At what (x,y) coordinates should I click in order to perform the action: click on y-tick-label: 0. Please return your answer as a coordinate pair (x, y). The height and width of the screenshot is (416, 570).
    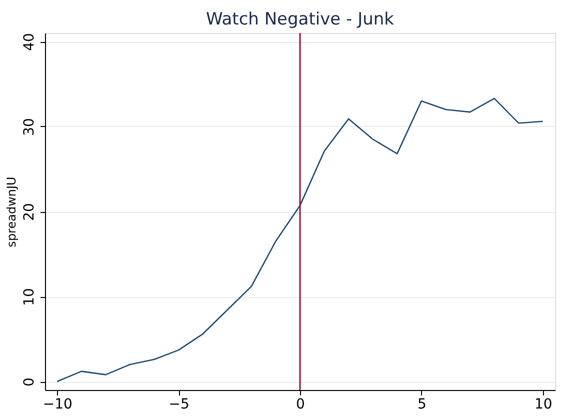
    Looking at the image, I should click on (30, 382).